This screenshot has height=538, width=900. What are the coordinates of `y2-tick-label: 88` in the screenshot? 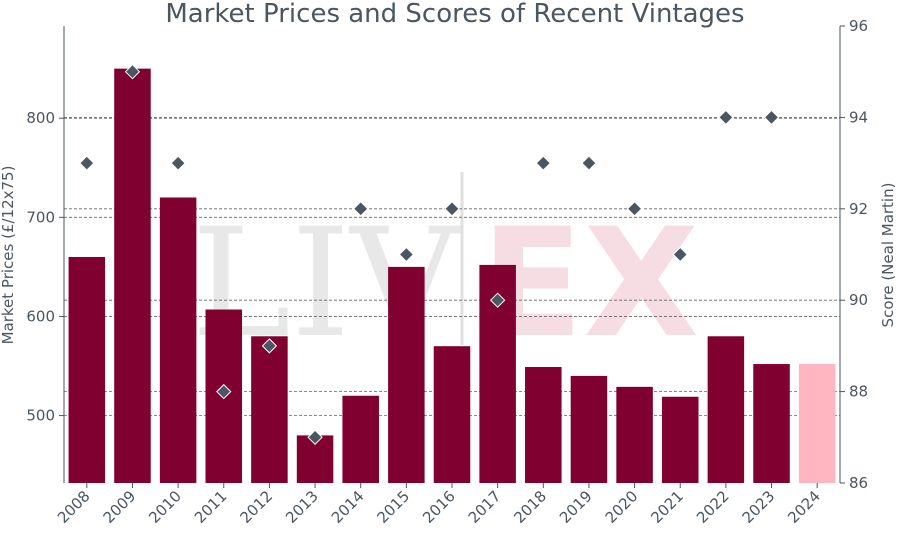 It's located at (858, 392).